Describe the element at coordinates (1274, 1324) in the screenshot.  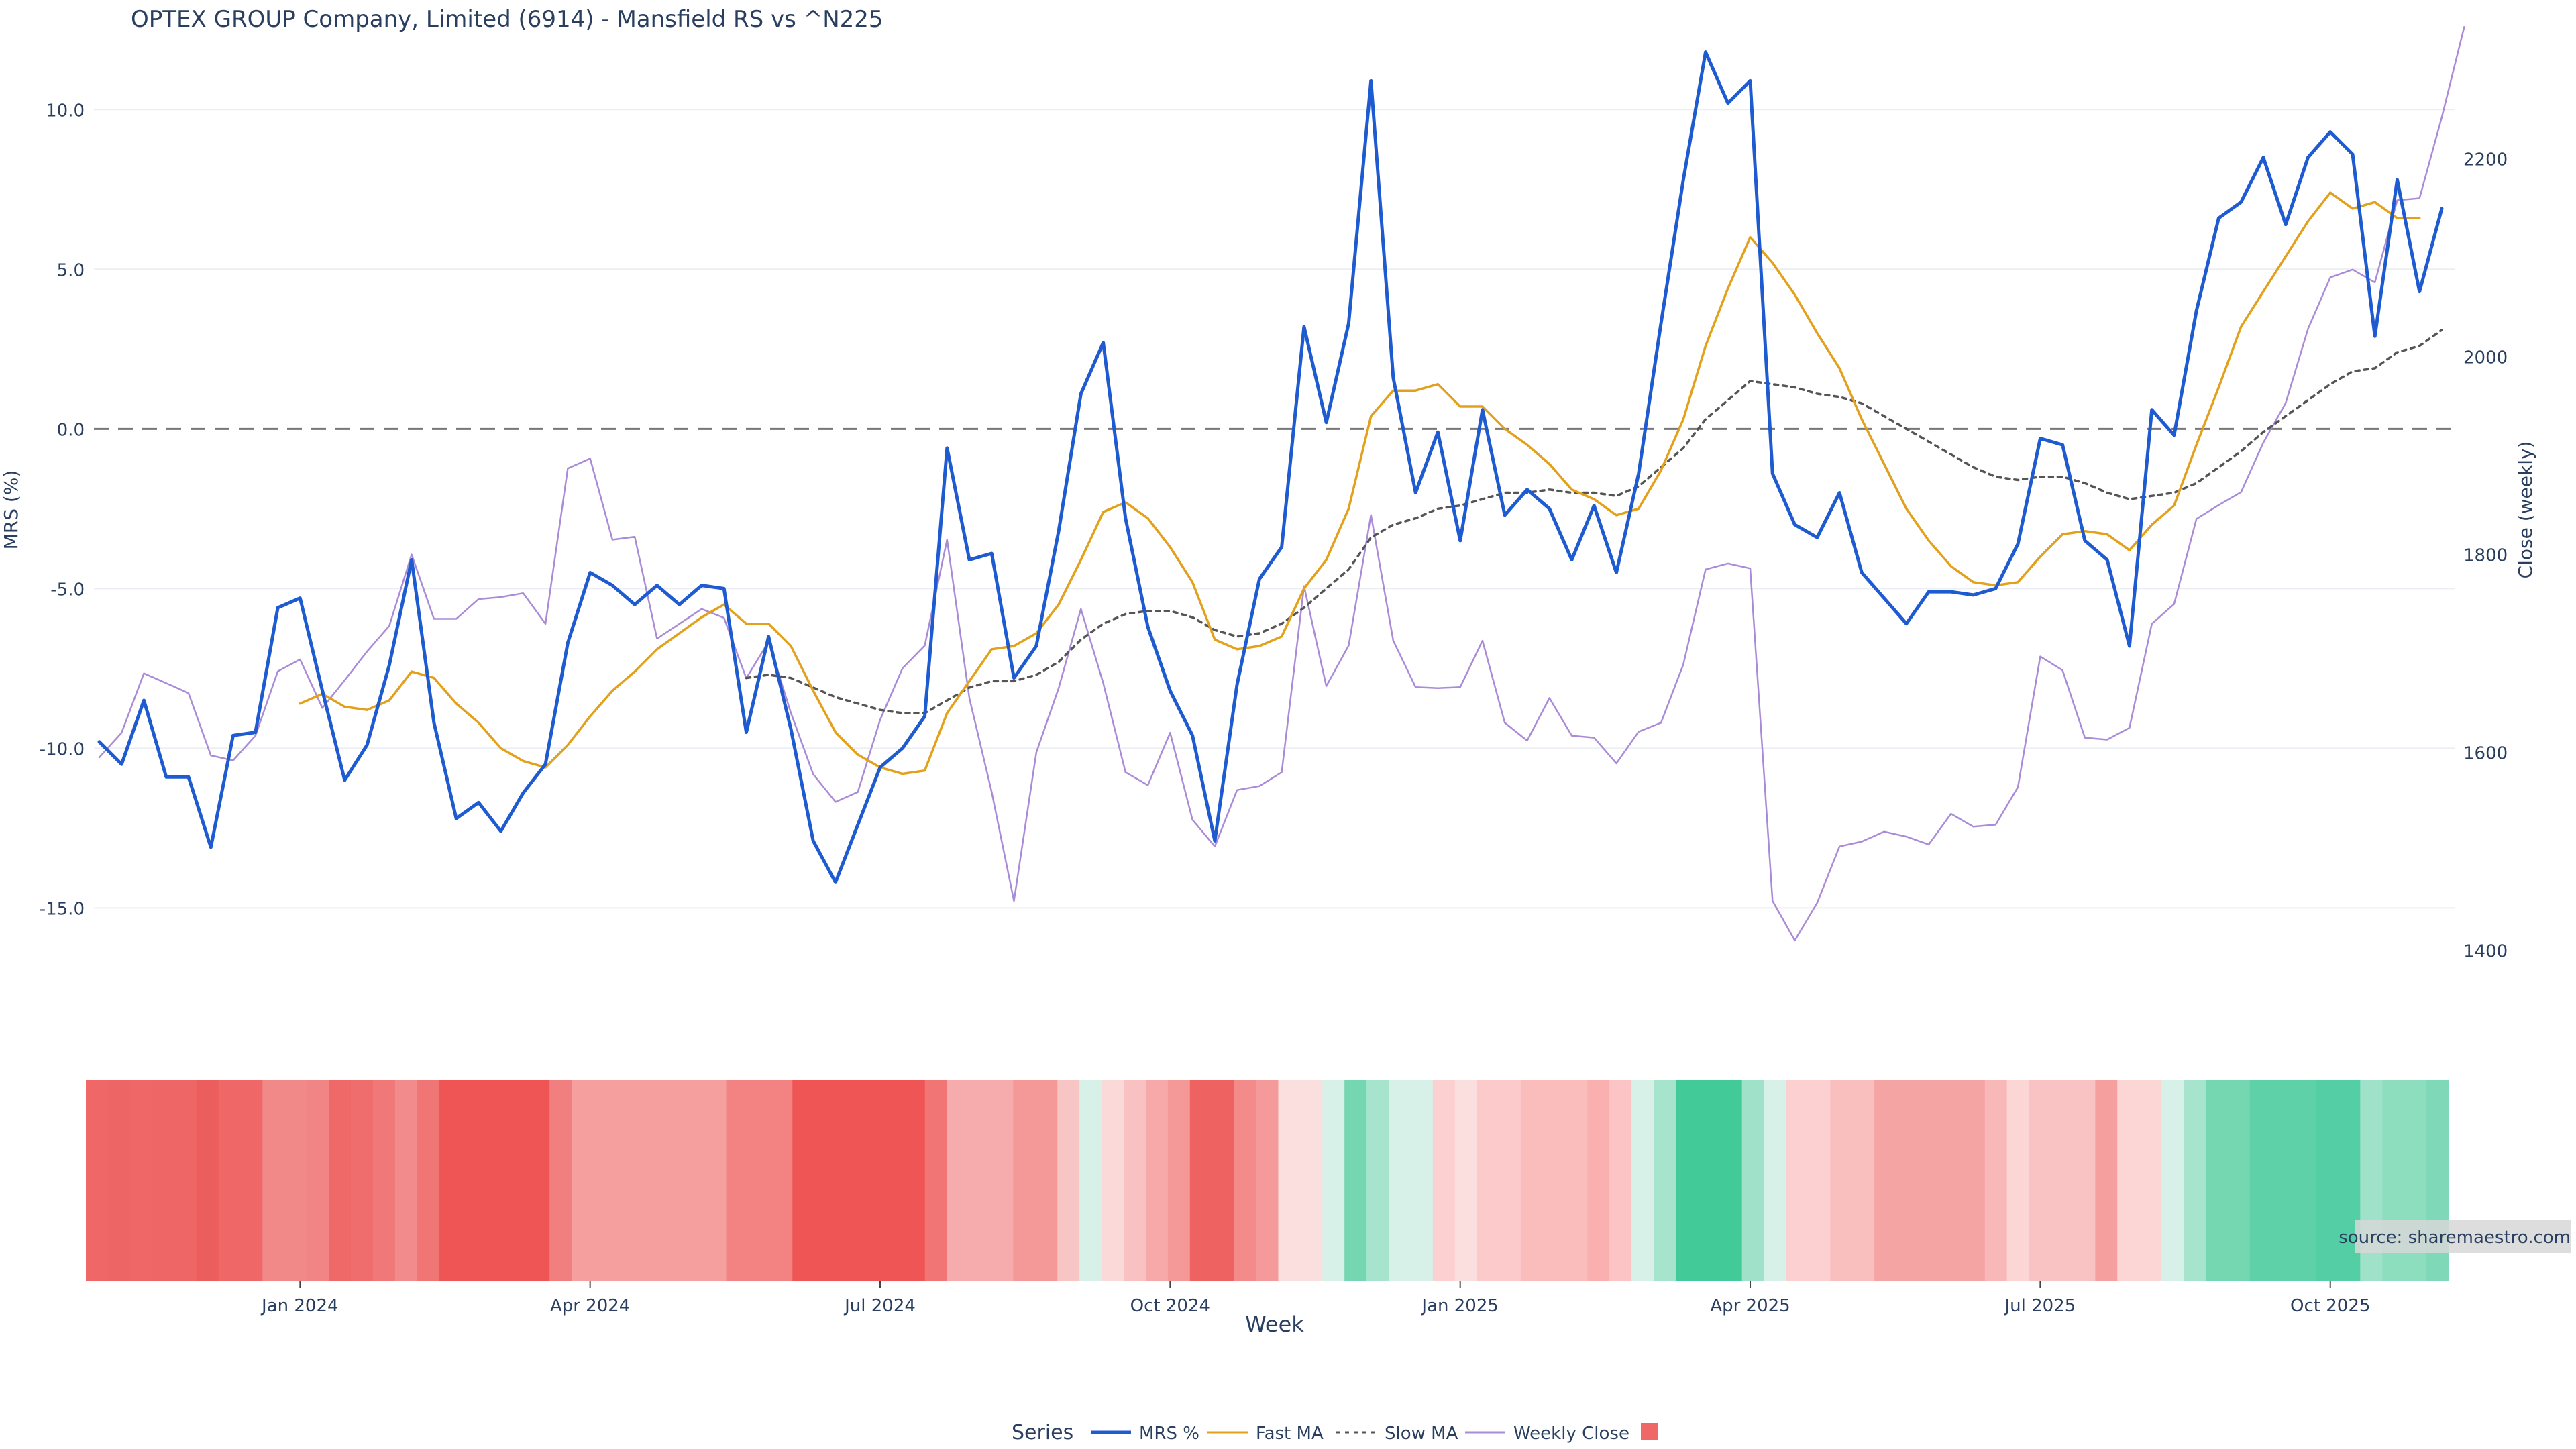
I see `x-axis-label: Week` at that location.